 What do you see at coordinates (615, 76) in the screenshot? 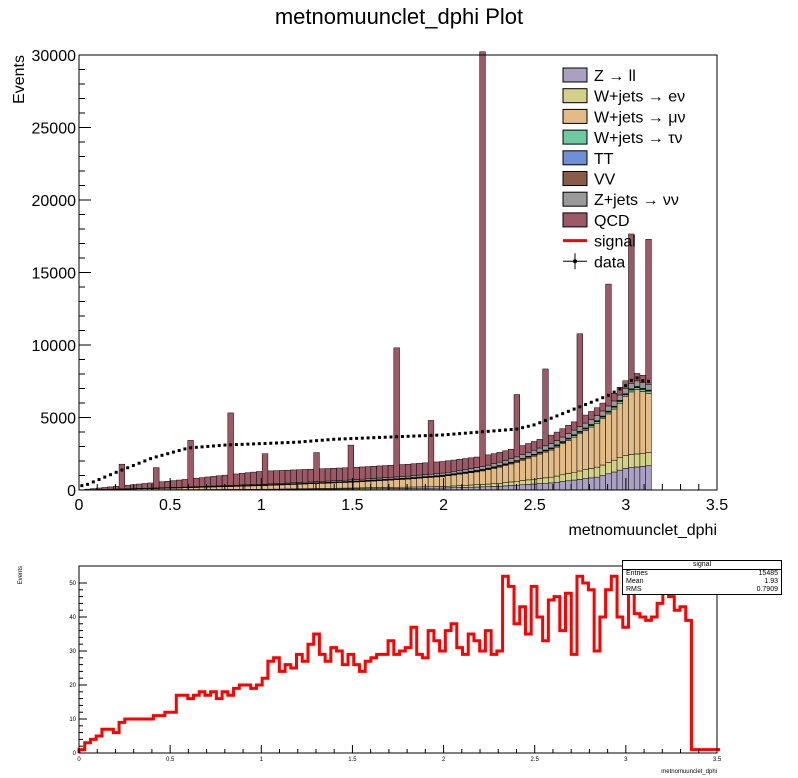
I see `legend-label-0: Z → ll` at bounding box center [615, 76].